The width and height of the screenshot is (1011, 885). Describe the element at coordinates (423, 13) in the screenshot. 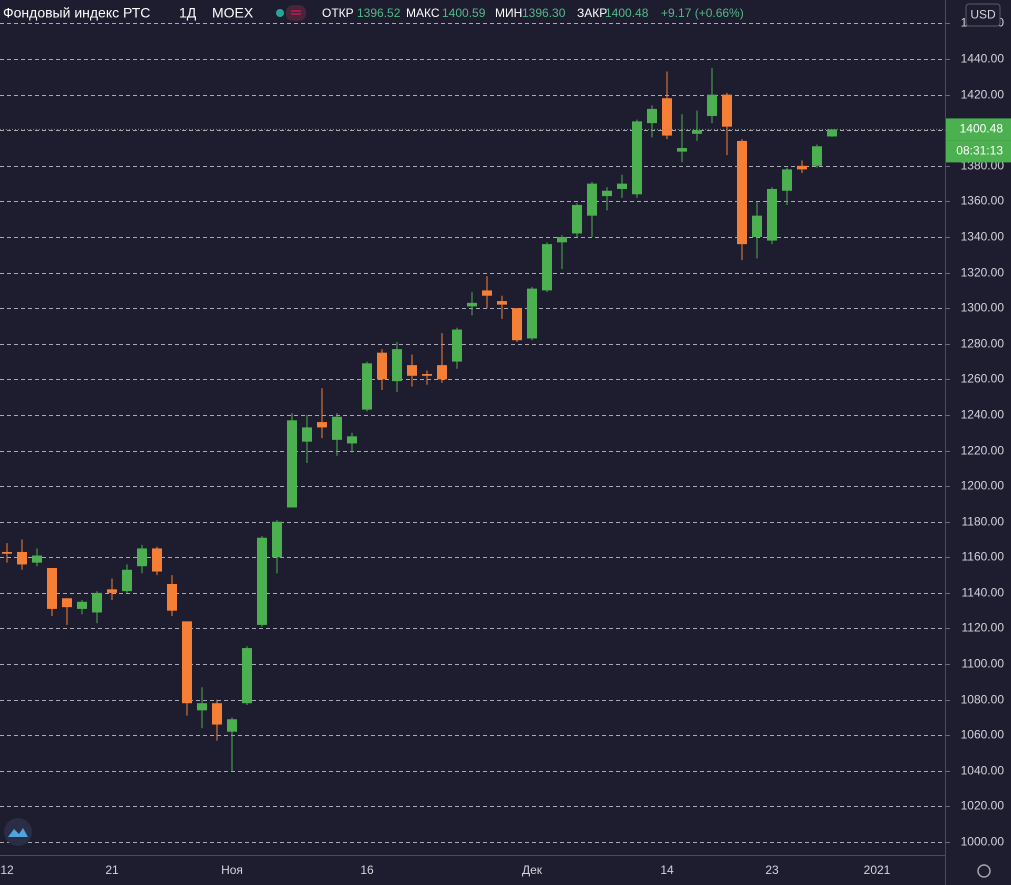

I see `ohlc-label: МАКС` at that location.